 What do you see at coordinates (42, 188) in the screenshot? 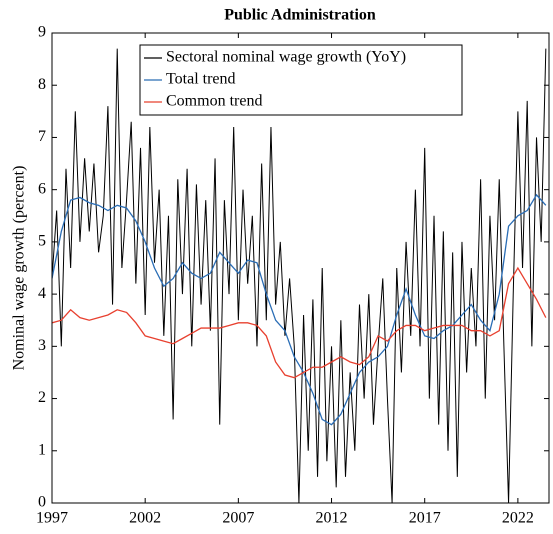
I see `y-tick-label: 6` at bounding box center [42, 188].